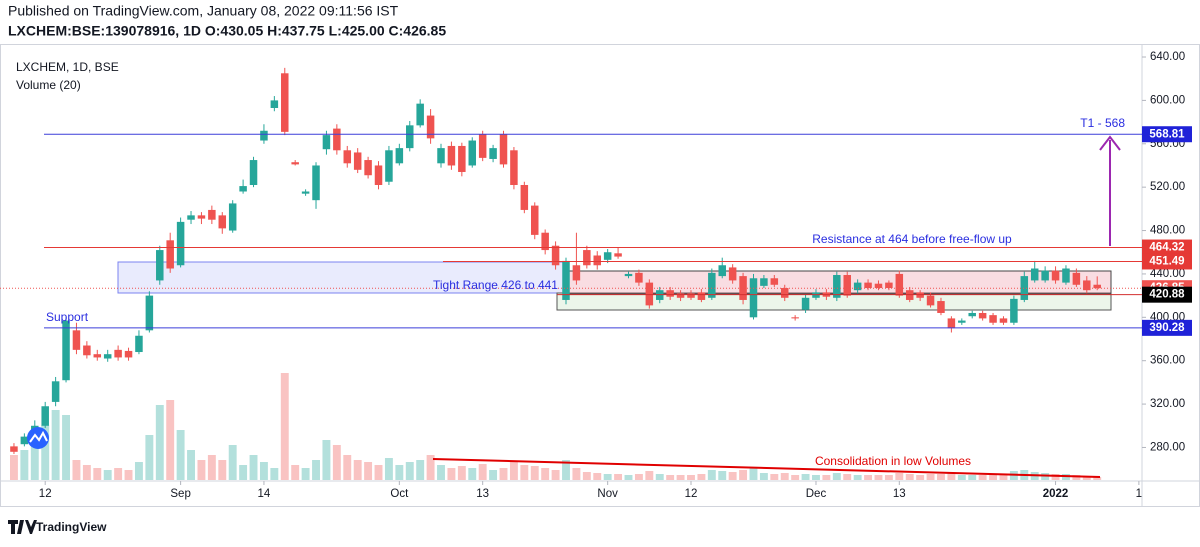  What do you see at coordinates (1102, 123) in the screenshot?
I see `annotation: T1 - 568` at bounding box center [1102, 123].